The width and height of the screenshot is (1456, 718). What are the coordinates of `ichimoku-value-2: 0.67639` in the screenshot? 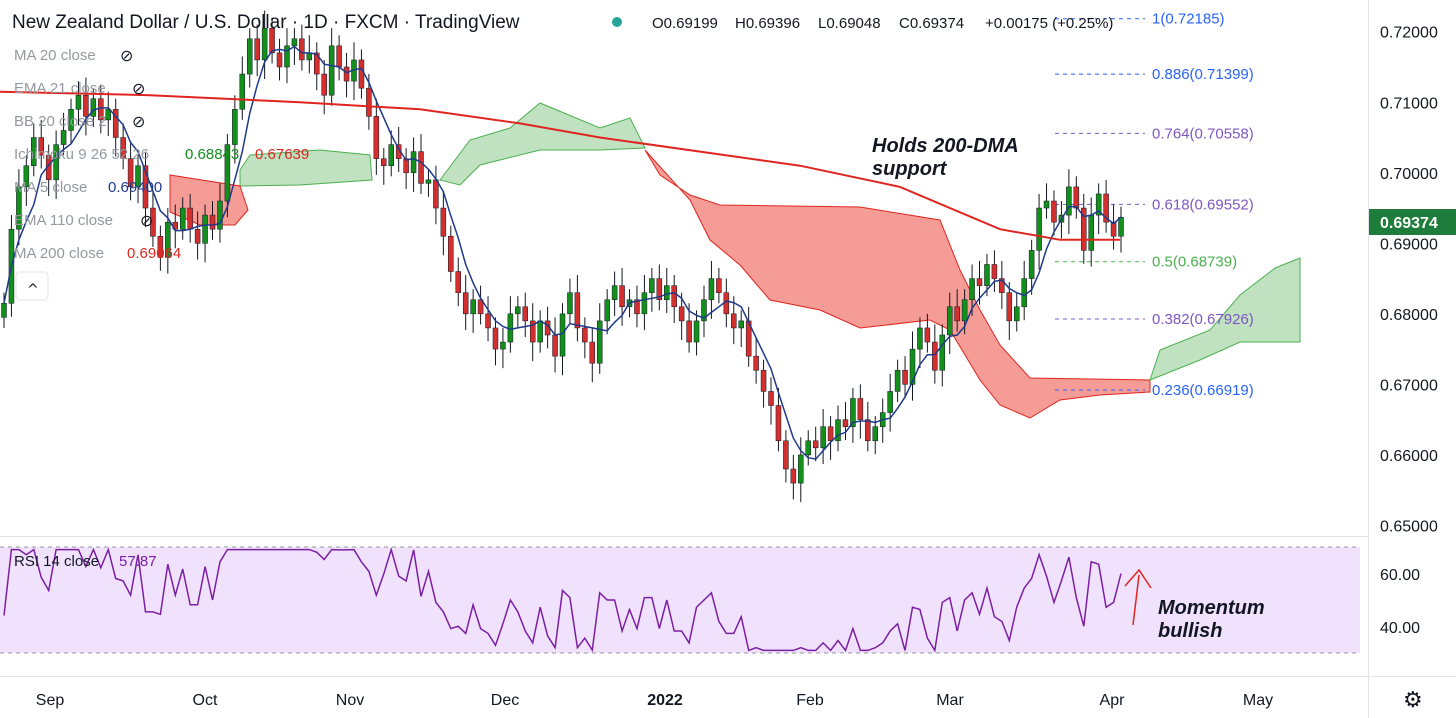 It's located at (282, 154).